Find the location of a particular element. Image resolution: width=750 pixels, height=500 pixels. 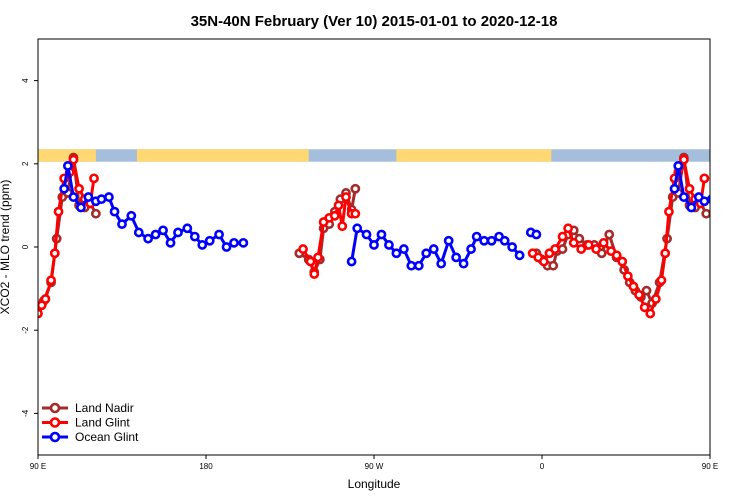

land-ocean-band is located at coordinates (374, 155).